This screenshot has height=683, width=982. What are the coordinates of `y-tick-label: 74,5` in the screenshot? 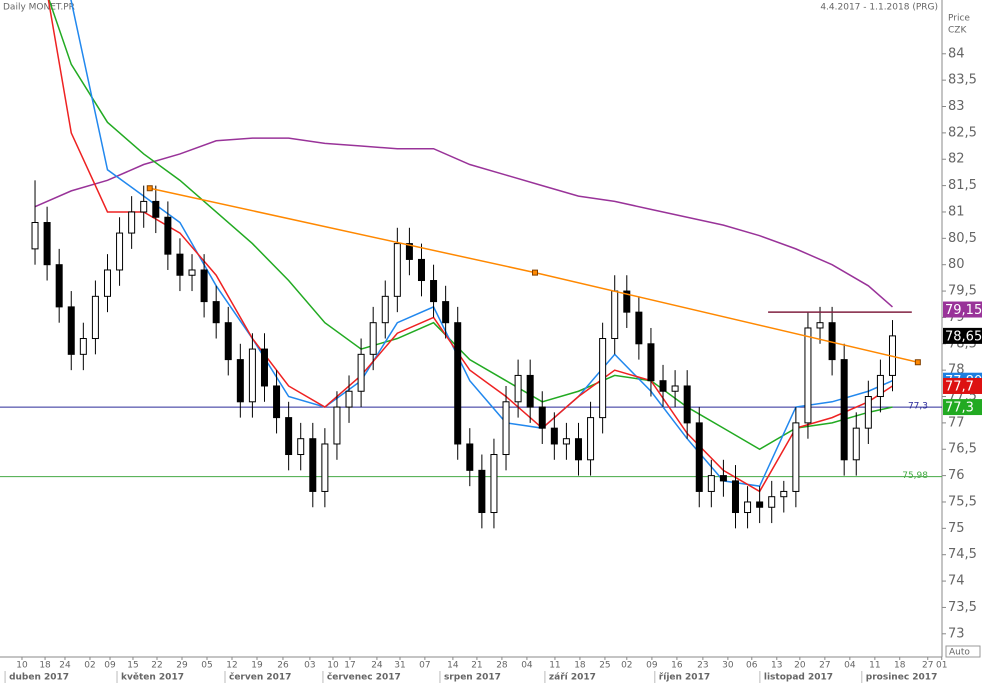 It's located at (962, 554).